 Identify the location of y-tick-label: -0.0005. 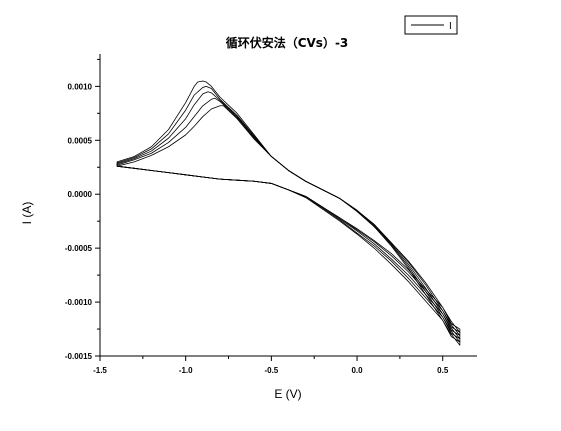
(79, 248).